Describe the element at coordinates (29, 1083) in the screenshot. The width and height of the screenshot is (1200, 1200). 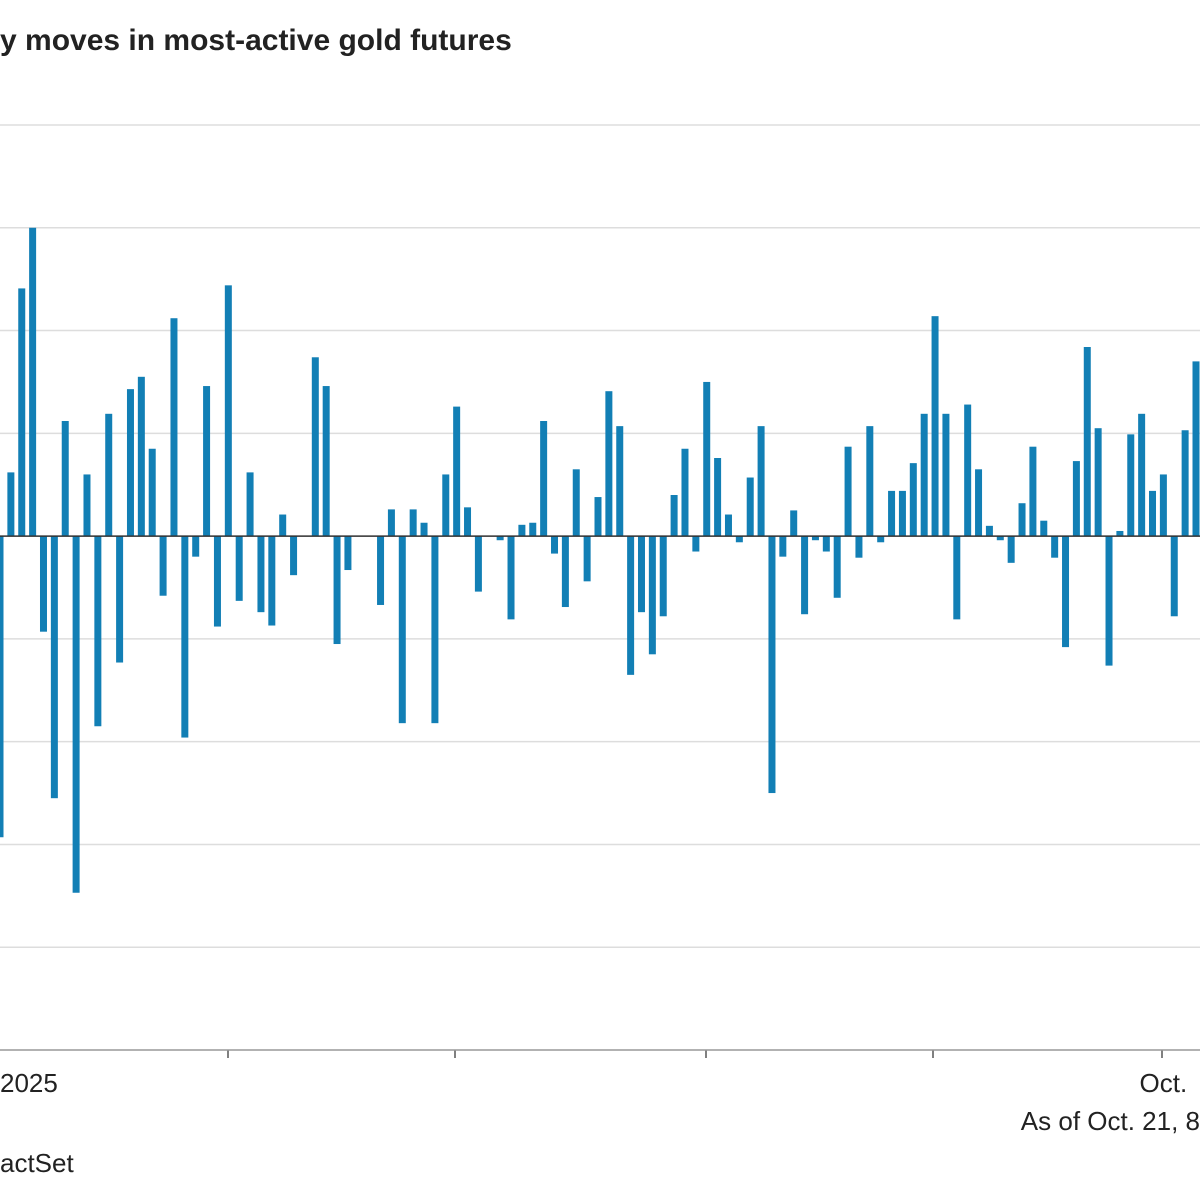
I see `x-tick-label: 2025` at that location.